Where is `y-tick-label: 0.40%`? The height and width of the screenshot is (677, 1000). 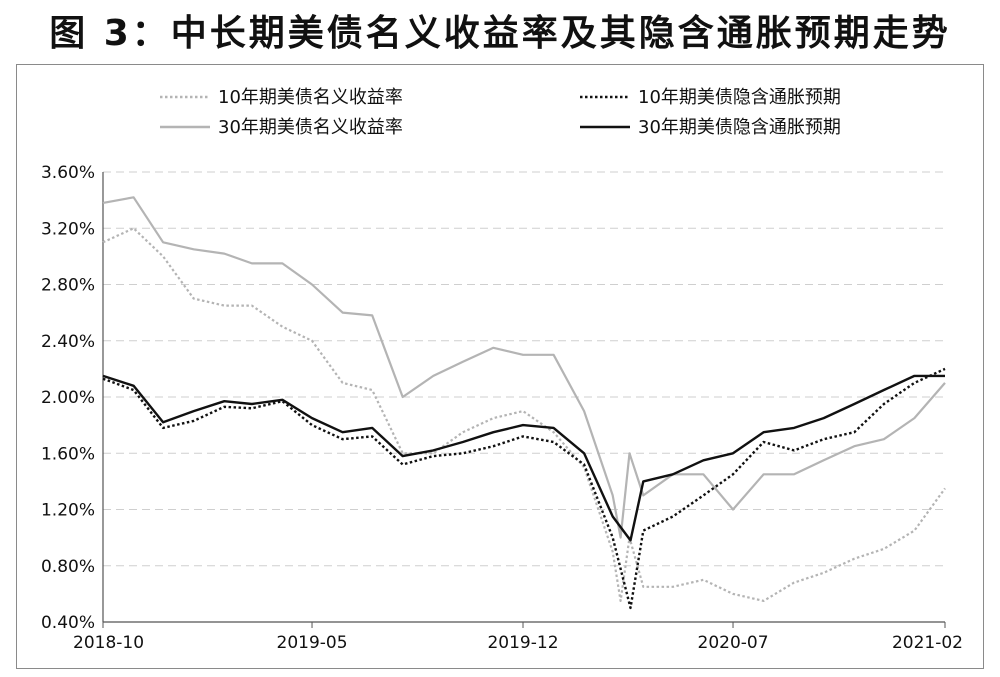 y-tick-label: 0.40% is located at coordinates (68, 623).